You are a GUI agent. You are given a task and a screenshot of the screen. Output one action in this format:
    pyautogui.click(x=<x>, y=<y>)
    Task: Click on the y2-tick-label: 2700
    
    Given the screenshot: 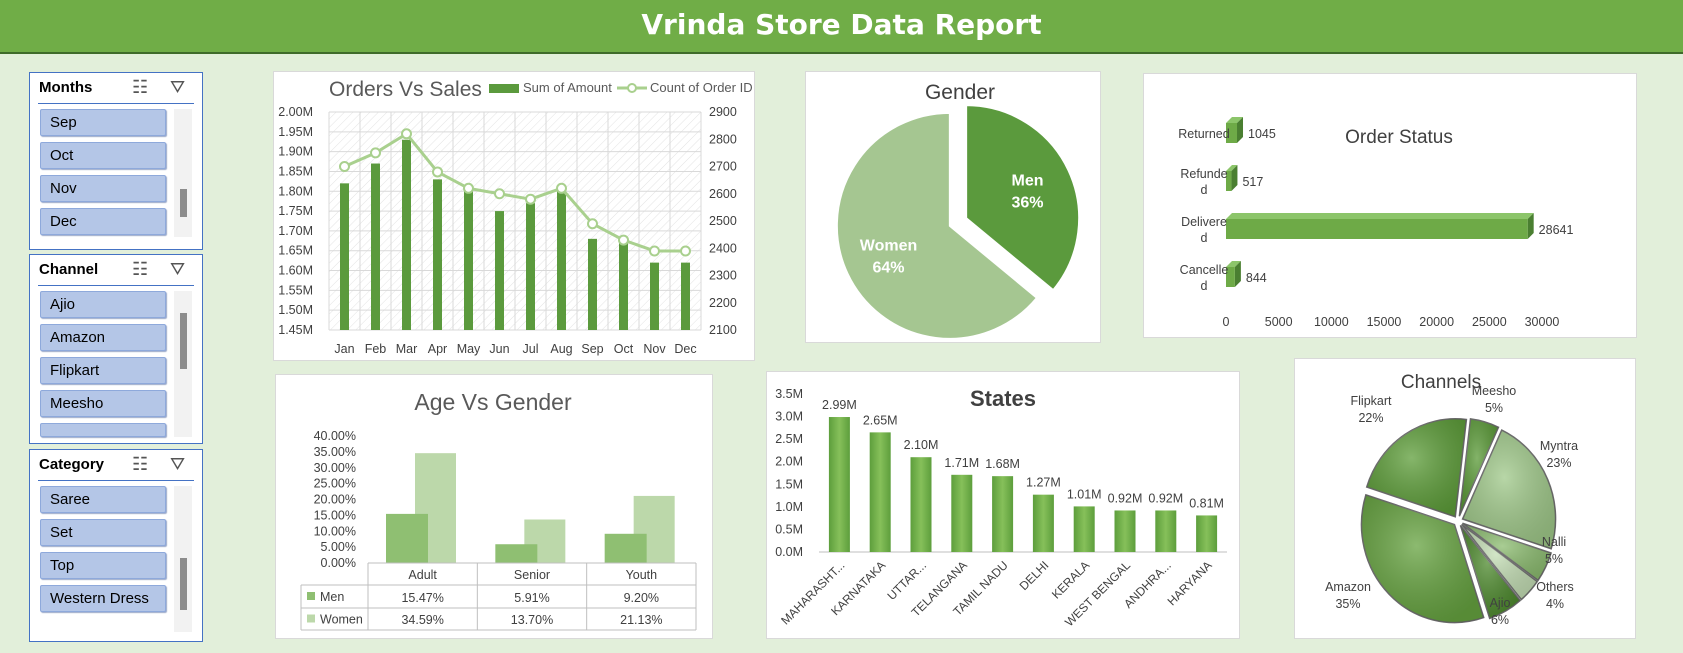 What is the action you would take?
    pyautogui.click(x=723, y=167)
    